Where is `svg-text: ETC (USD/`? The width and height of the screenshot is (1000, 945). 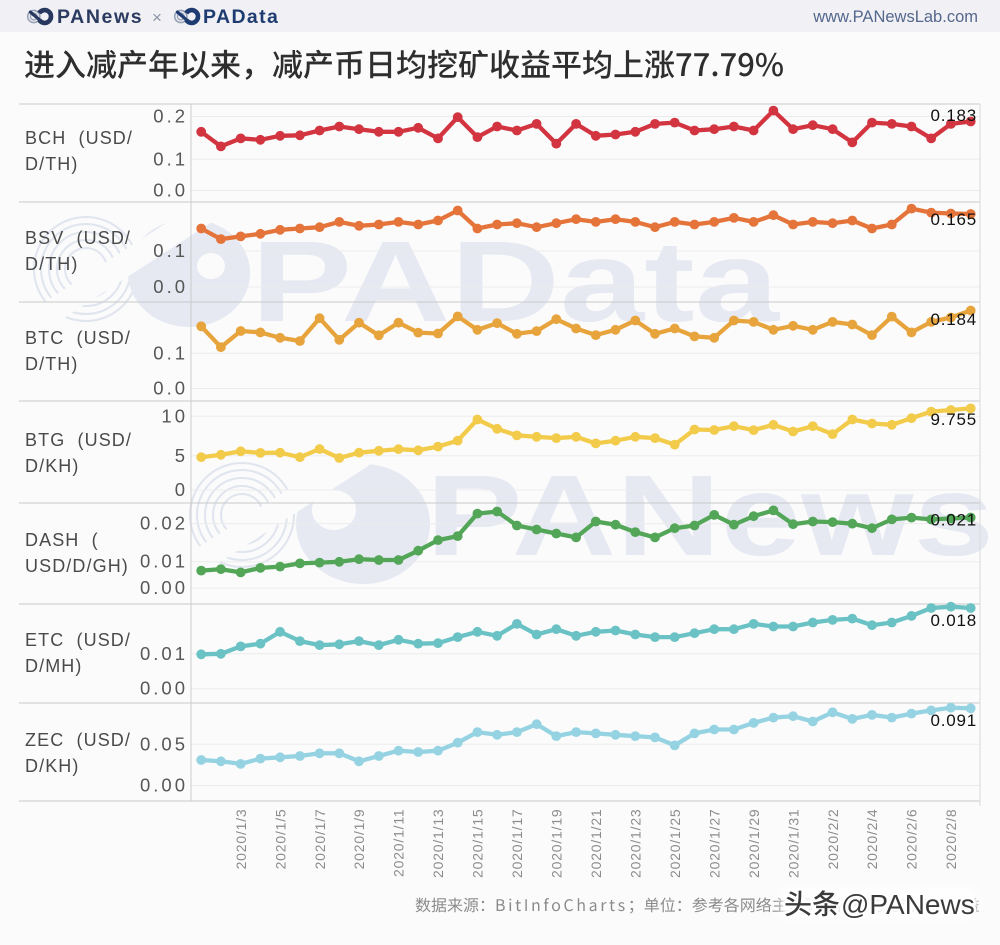
svg-text: ETC (USD/ is located at coordinates (78, 640).